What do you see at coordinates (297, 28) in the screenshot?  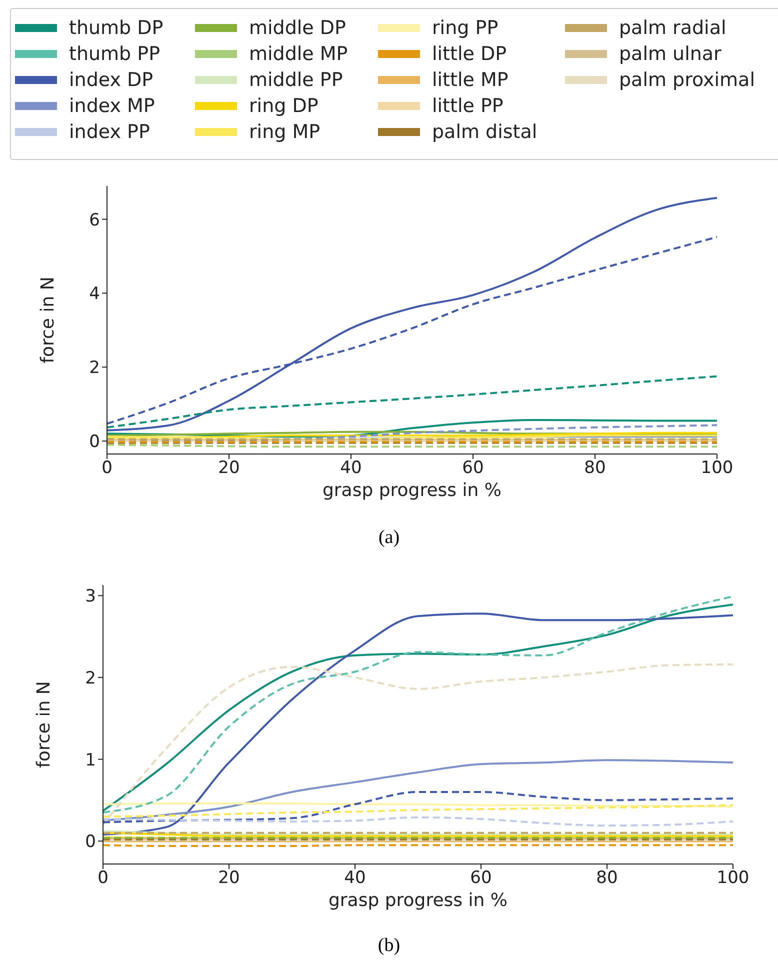 I see `legend-label: middle DP` at bounding box center [297, 28].